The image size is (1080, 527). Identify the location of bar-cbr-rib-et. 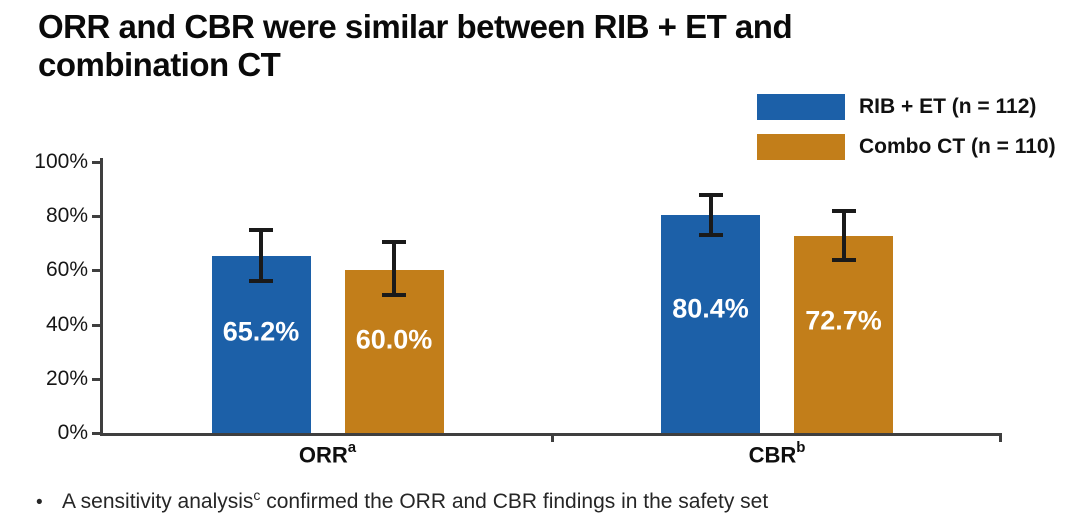
(710, 324).